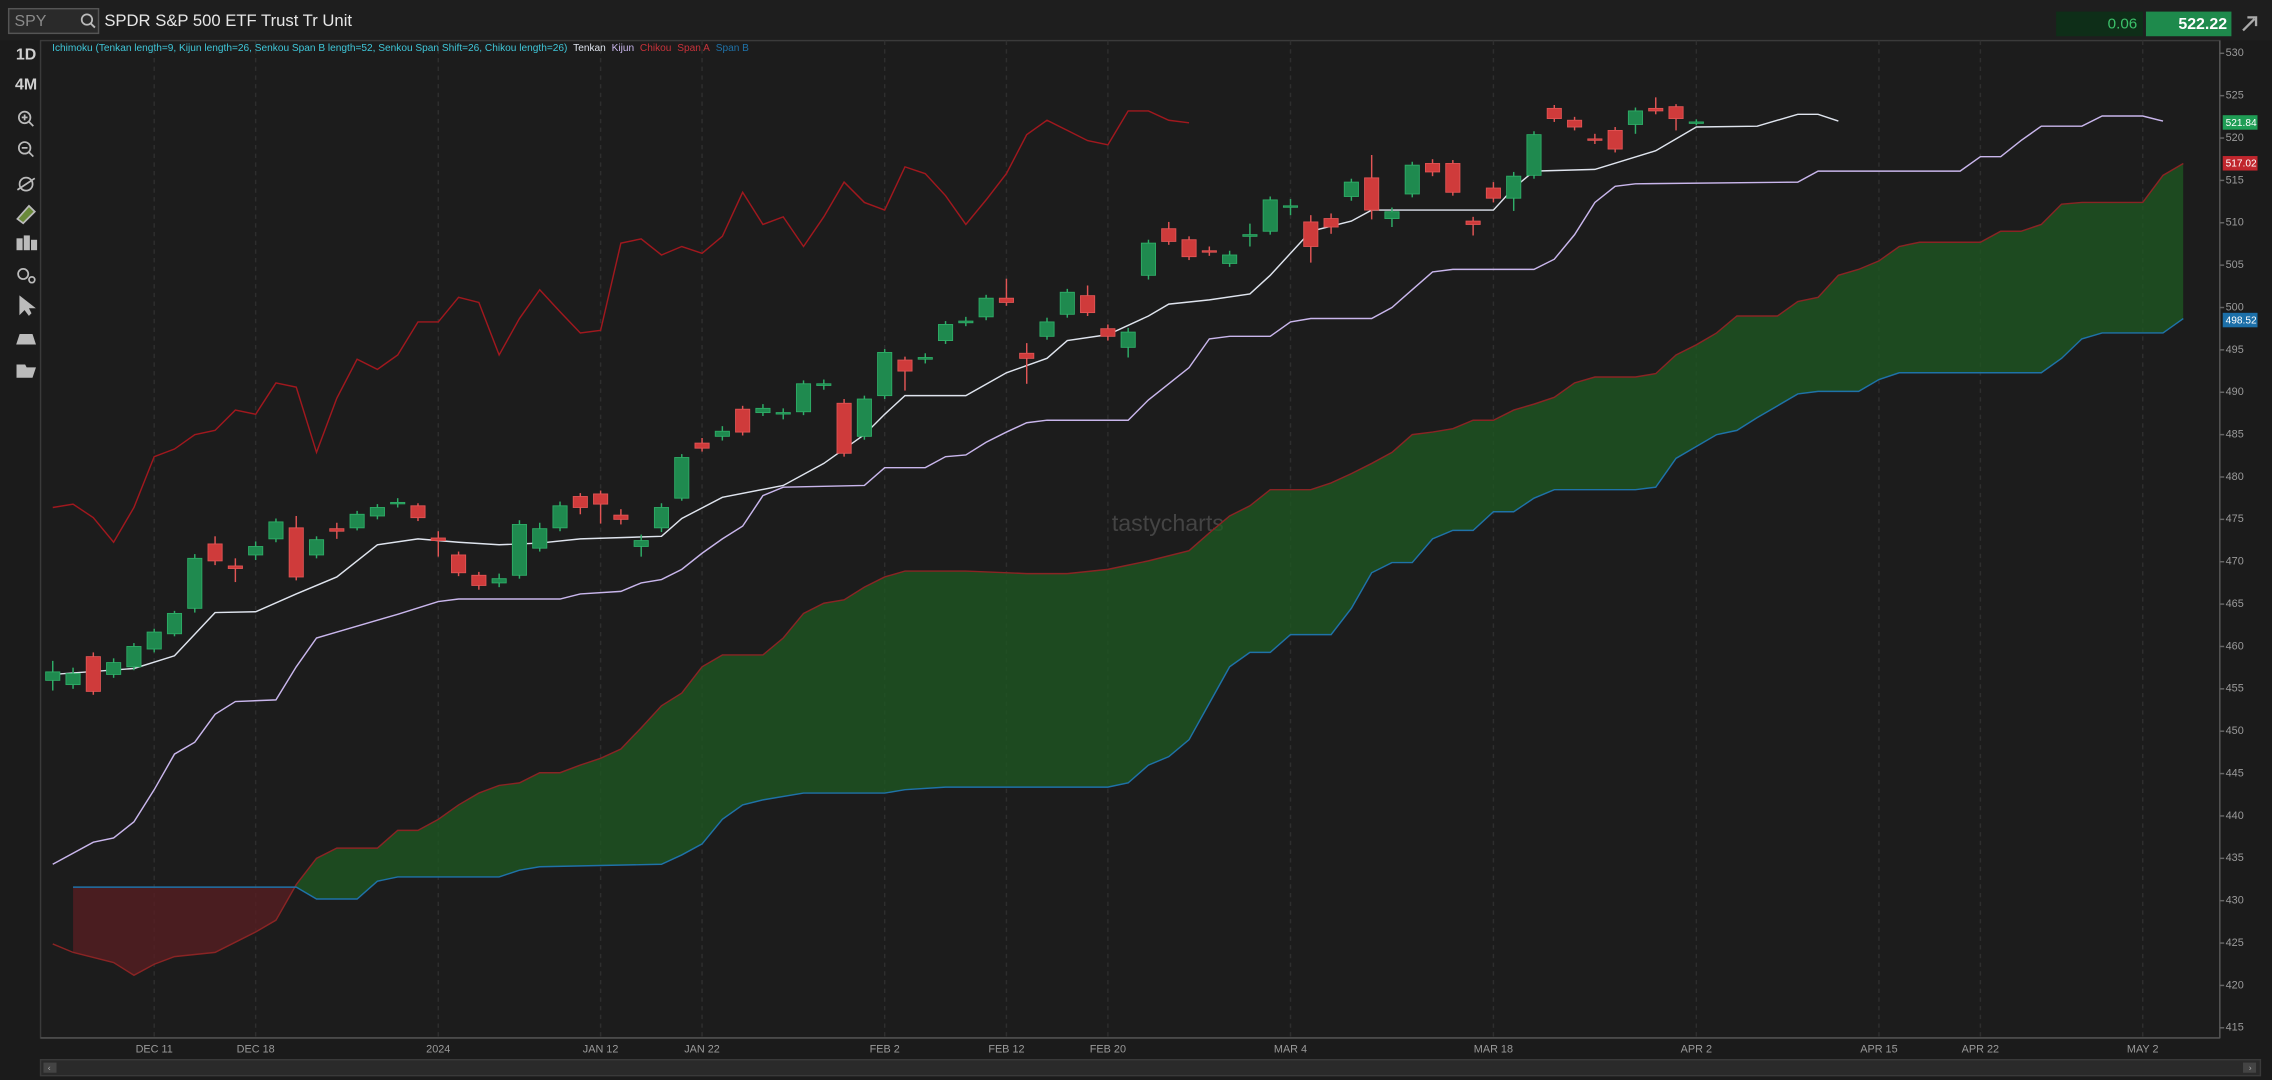  Describe the element at coordinates (2235, 901) in the screenshot. I see `y-tick-label: 430` at that location.